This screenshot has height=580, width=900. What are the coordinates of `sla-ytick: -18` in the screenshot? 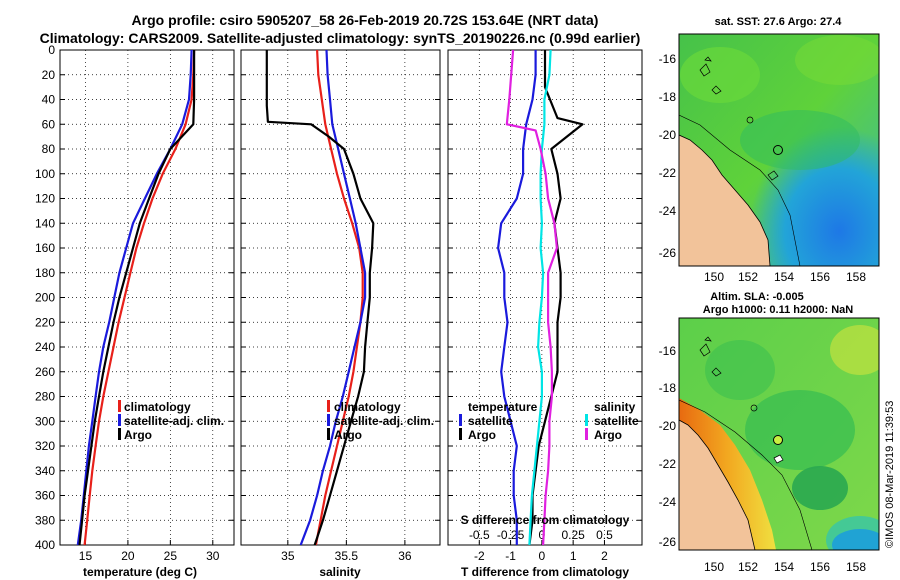 It's located at (668, 388).